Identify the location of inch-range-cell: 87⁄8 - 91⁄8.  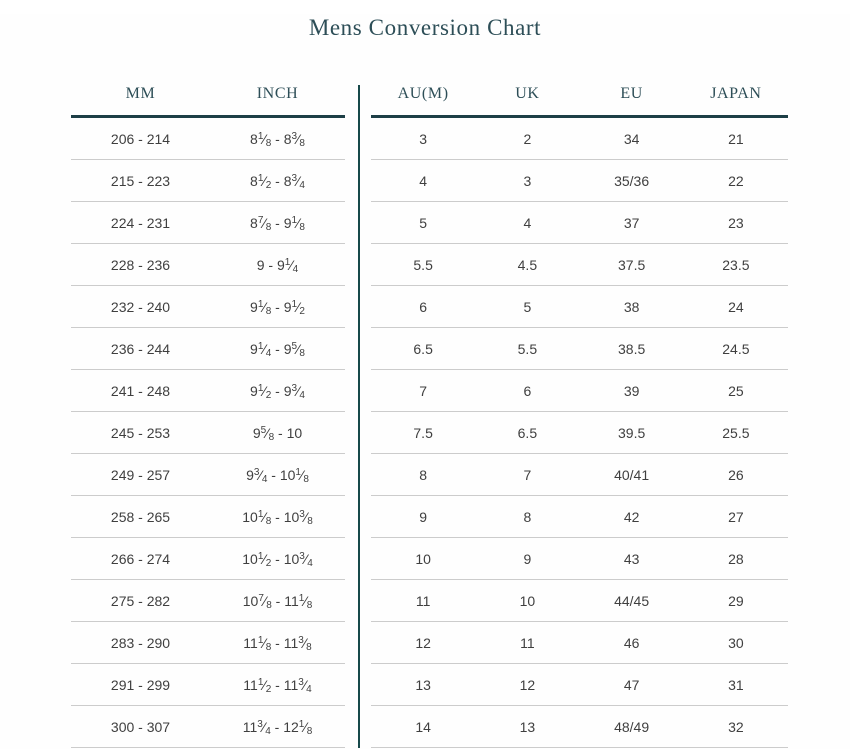
(277, 222).